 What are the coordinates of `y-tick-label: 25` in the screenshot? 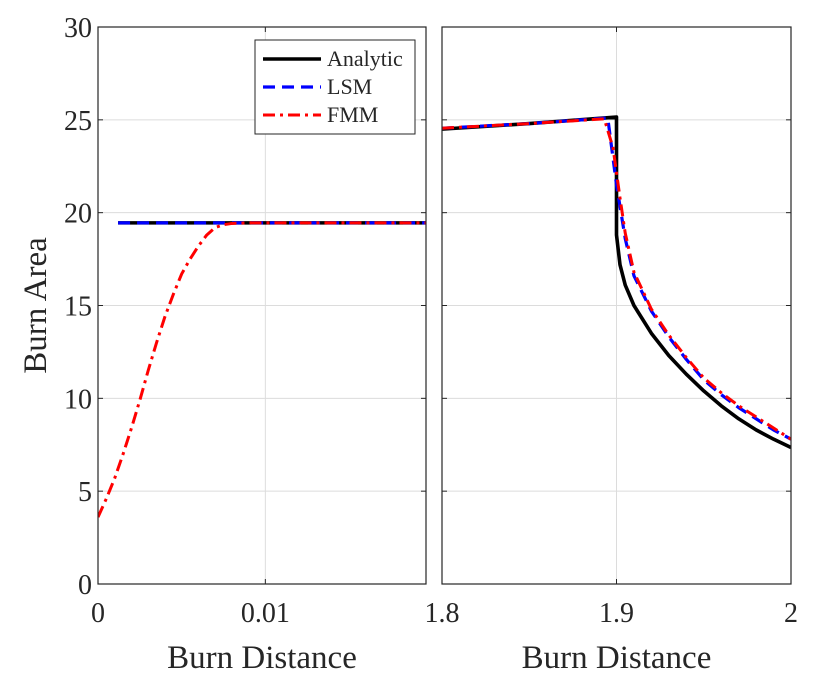 It's located at (78, 121).